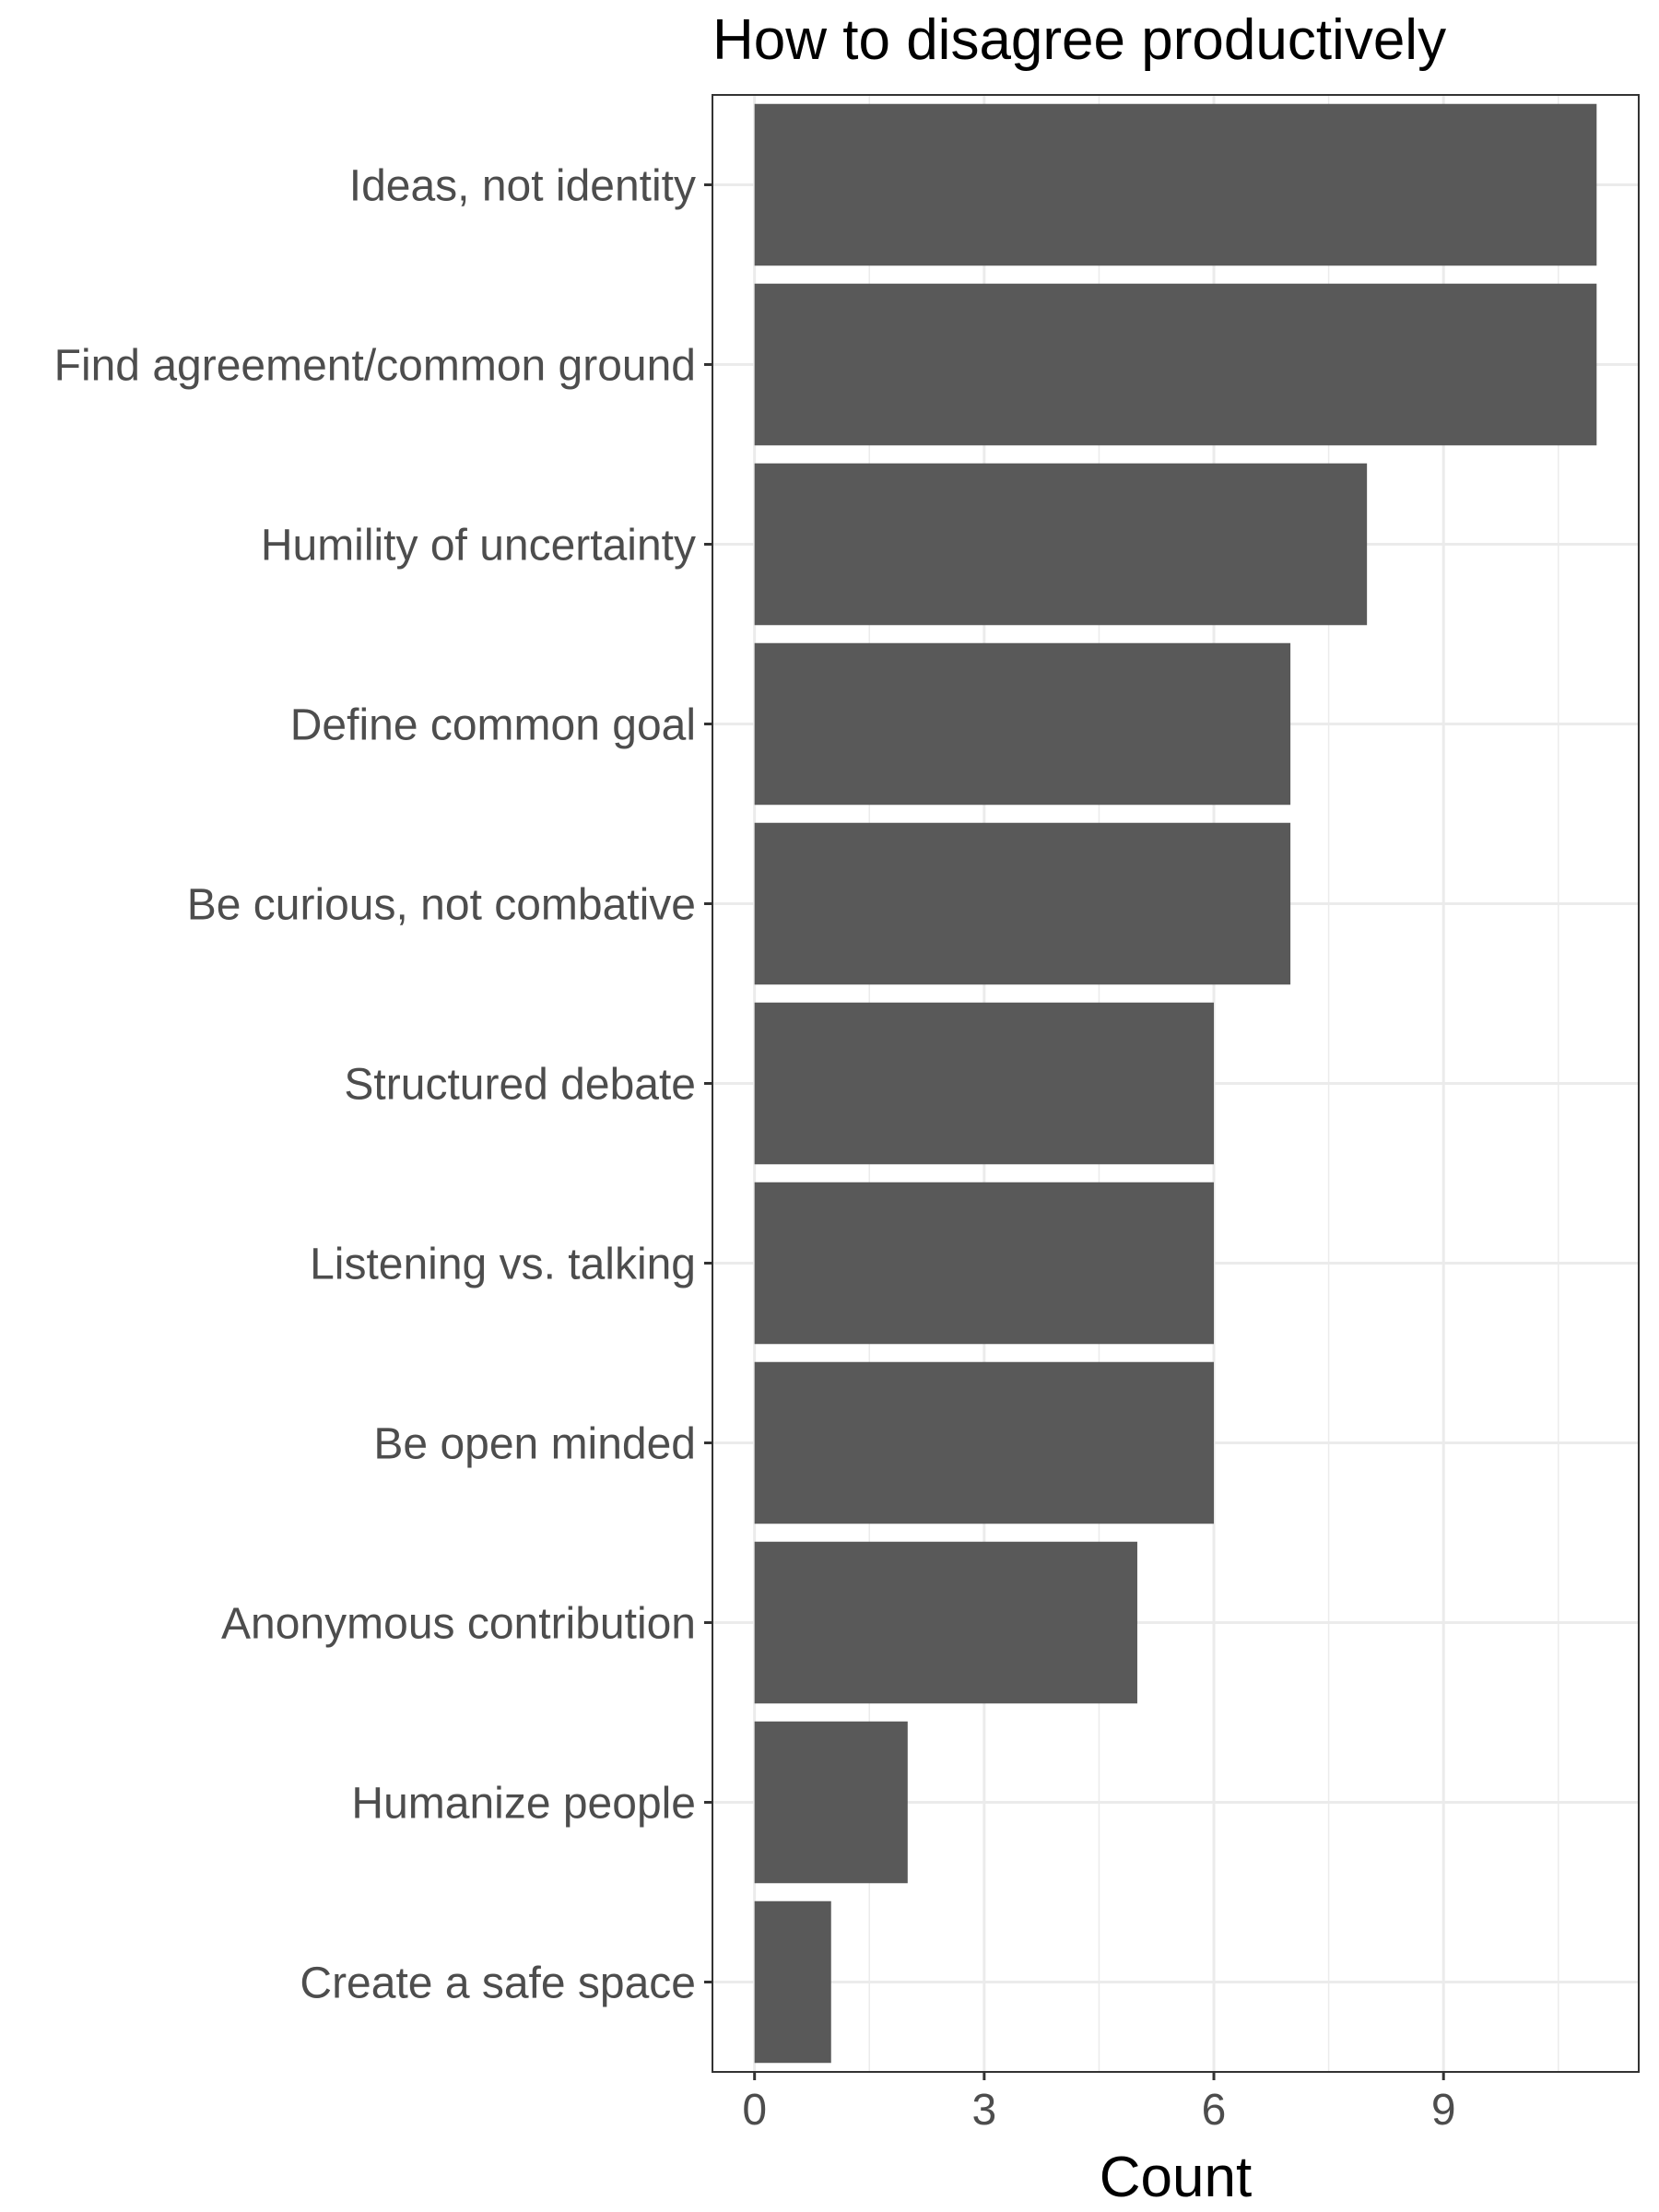 The width and height of the screenshot is (1659, 2212). Describe the element at coordinates (522, 186) in the screenshot. I see `y-tick-label: Ideas, not identity` at that location.